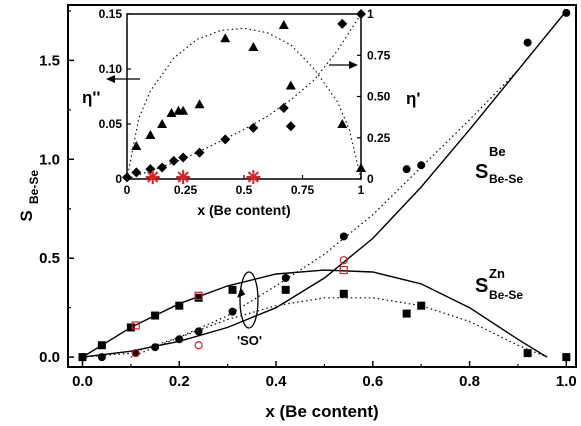  I want to click on annotation-s-be: S Be Be-Se, so click(499, 165).